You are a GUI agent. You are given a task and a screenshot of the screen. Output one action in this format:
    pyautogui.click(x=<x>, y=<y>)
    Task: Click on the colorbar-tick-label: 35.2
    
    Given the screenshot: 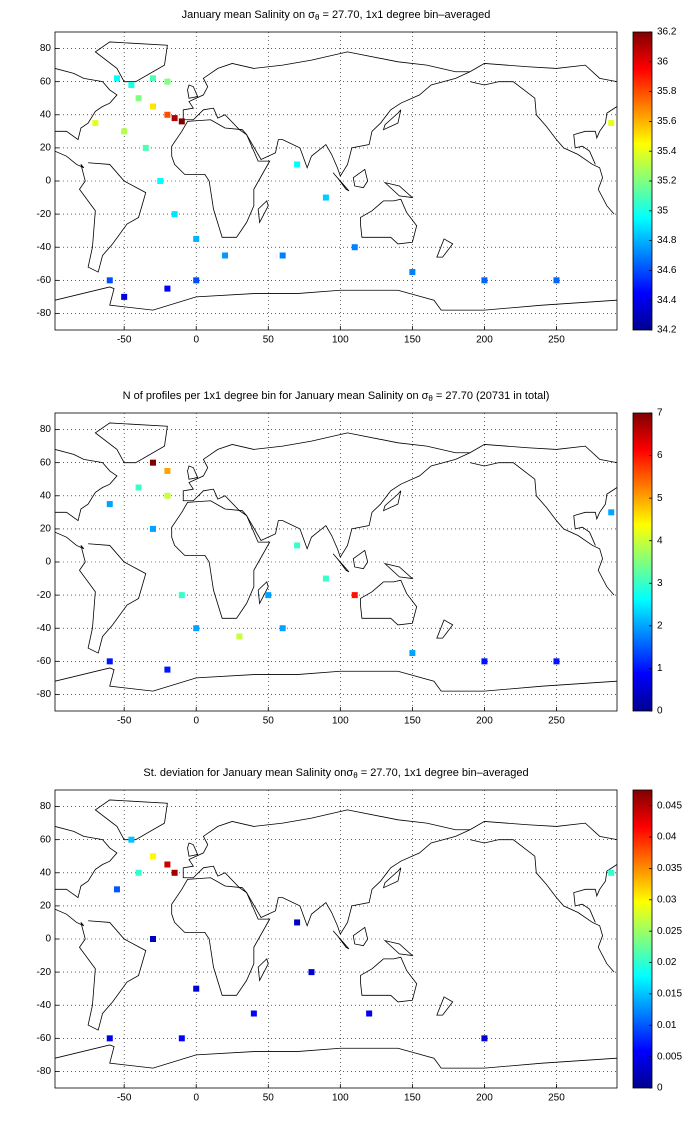 What is the action you would take?
    pyautogui.click(x=667, y=181)
    